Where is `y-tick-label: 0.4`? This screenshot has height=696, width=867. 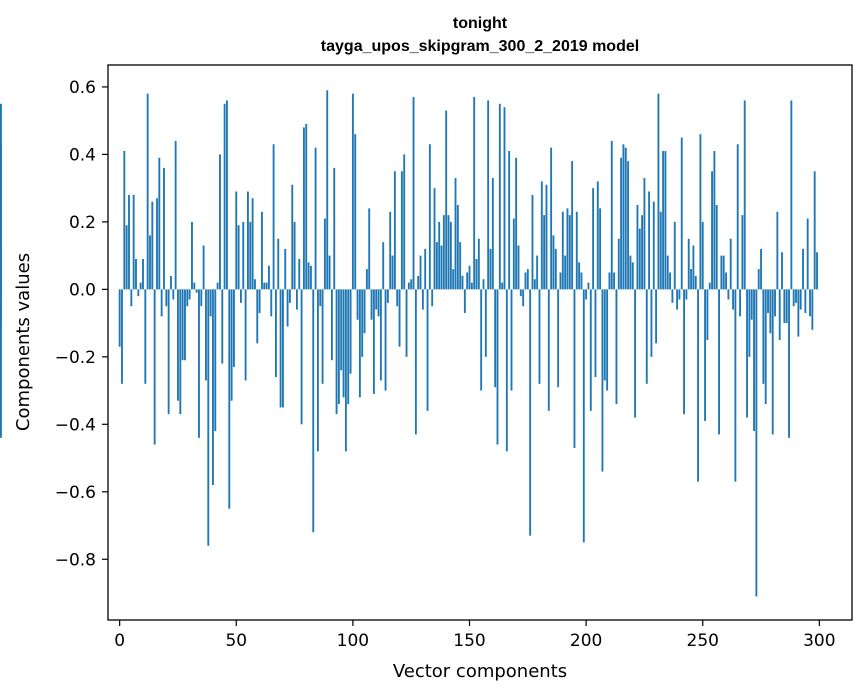
y-tick-label: 0.4 is located at coordinates (82, 155).